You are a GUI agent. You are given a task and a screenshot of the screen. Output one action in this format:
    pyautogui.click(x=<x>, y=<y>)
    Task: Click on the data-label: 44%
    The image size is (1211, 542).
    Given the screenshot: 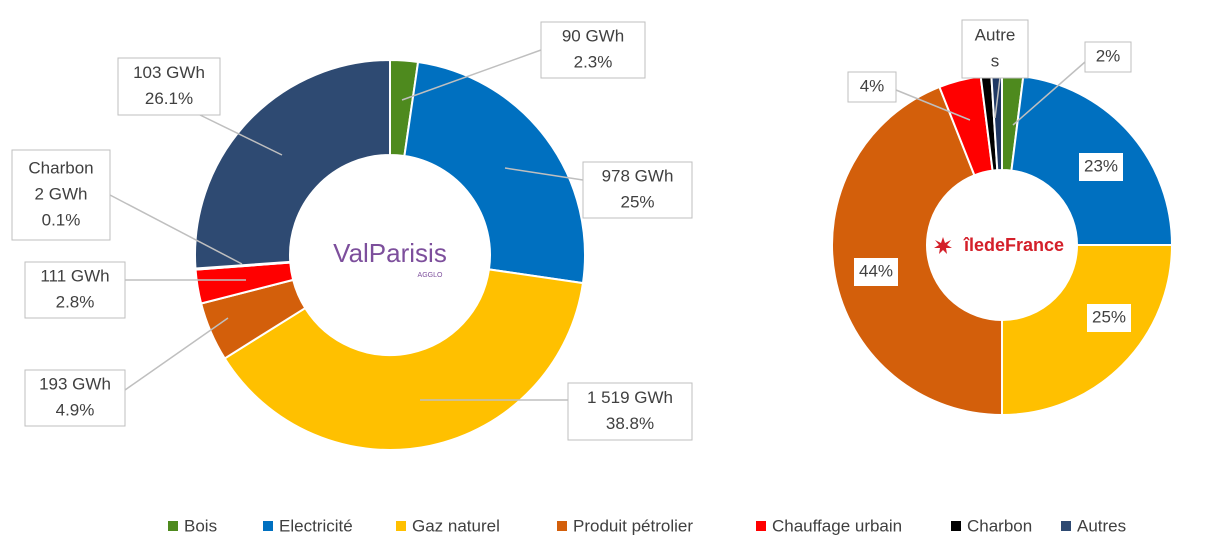 What is the action you would take?
    pyautogui.click(x=876, y=270)
    